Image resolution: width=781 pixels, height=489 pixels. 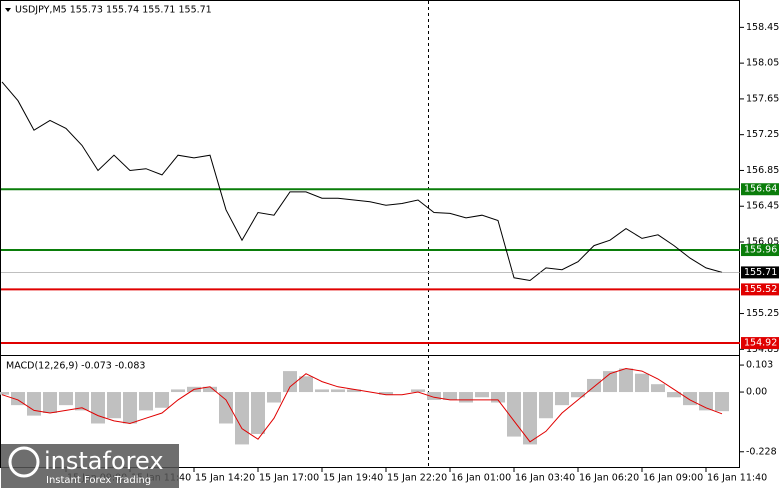 I want to click on y-tick-label: 157.65, so click(x=762, y=98).